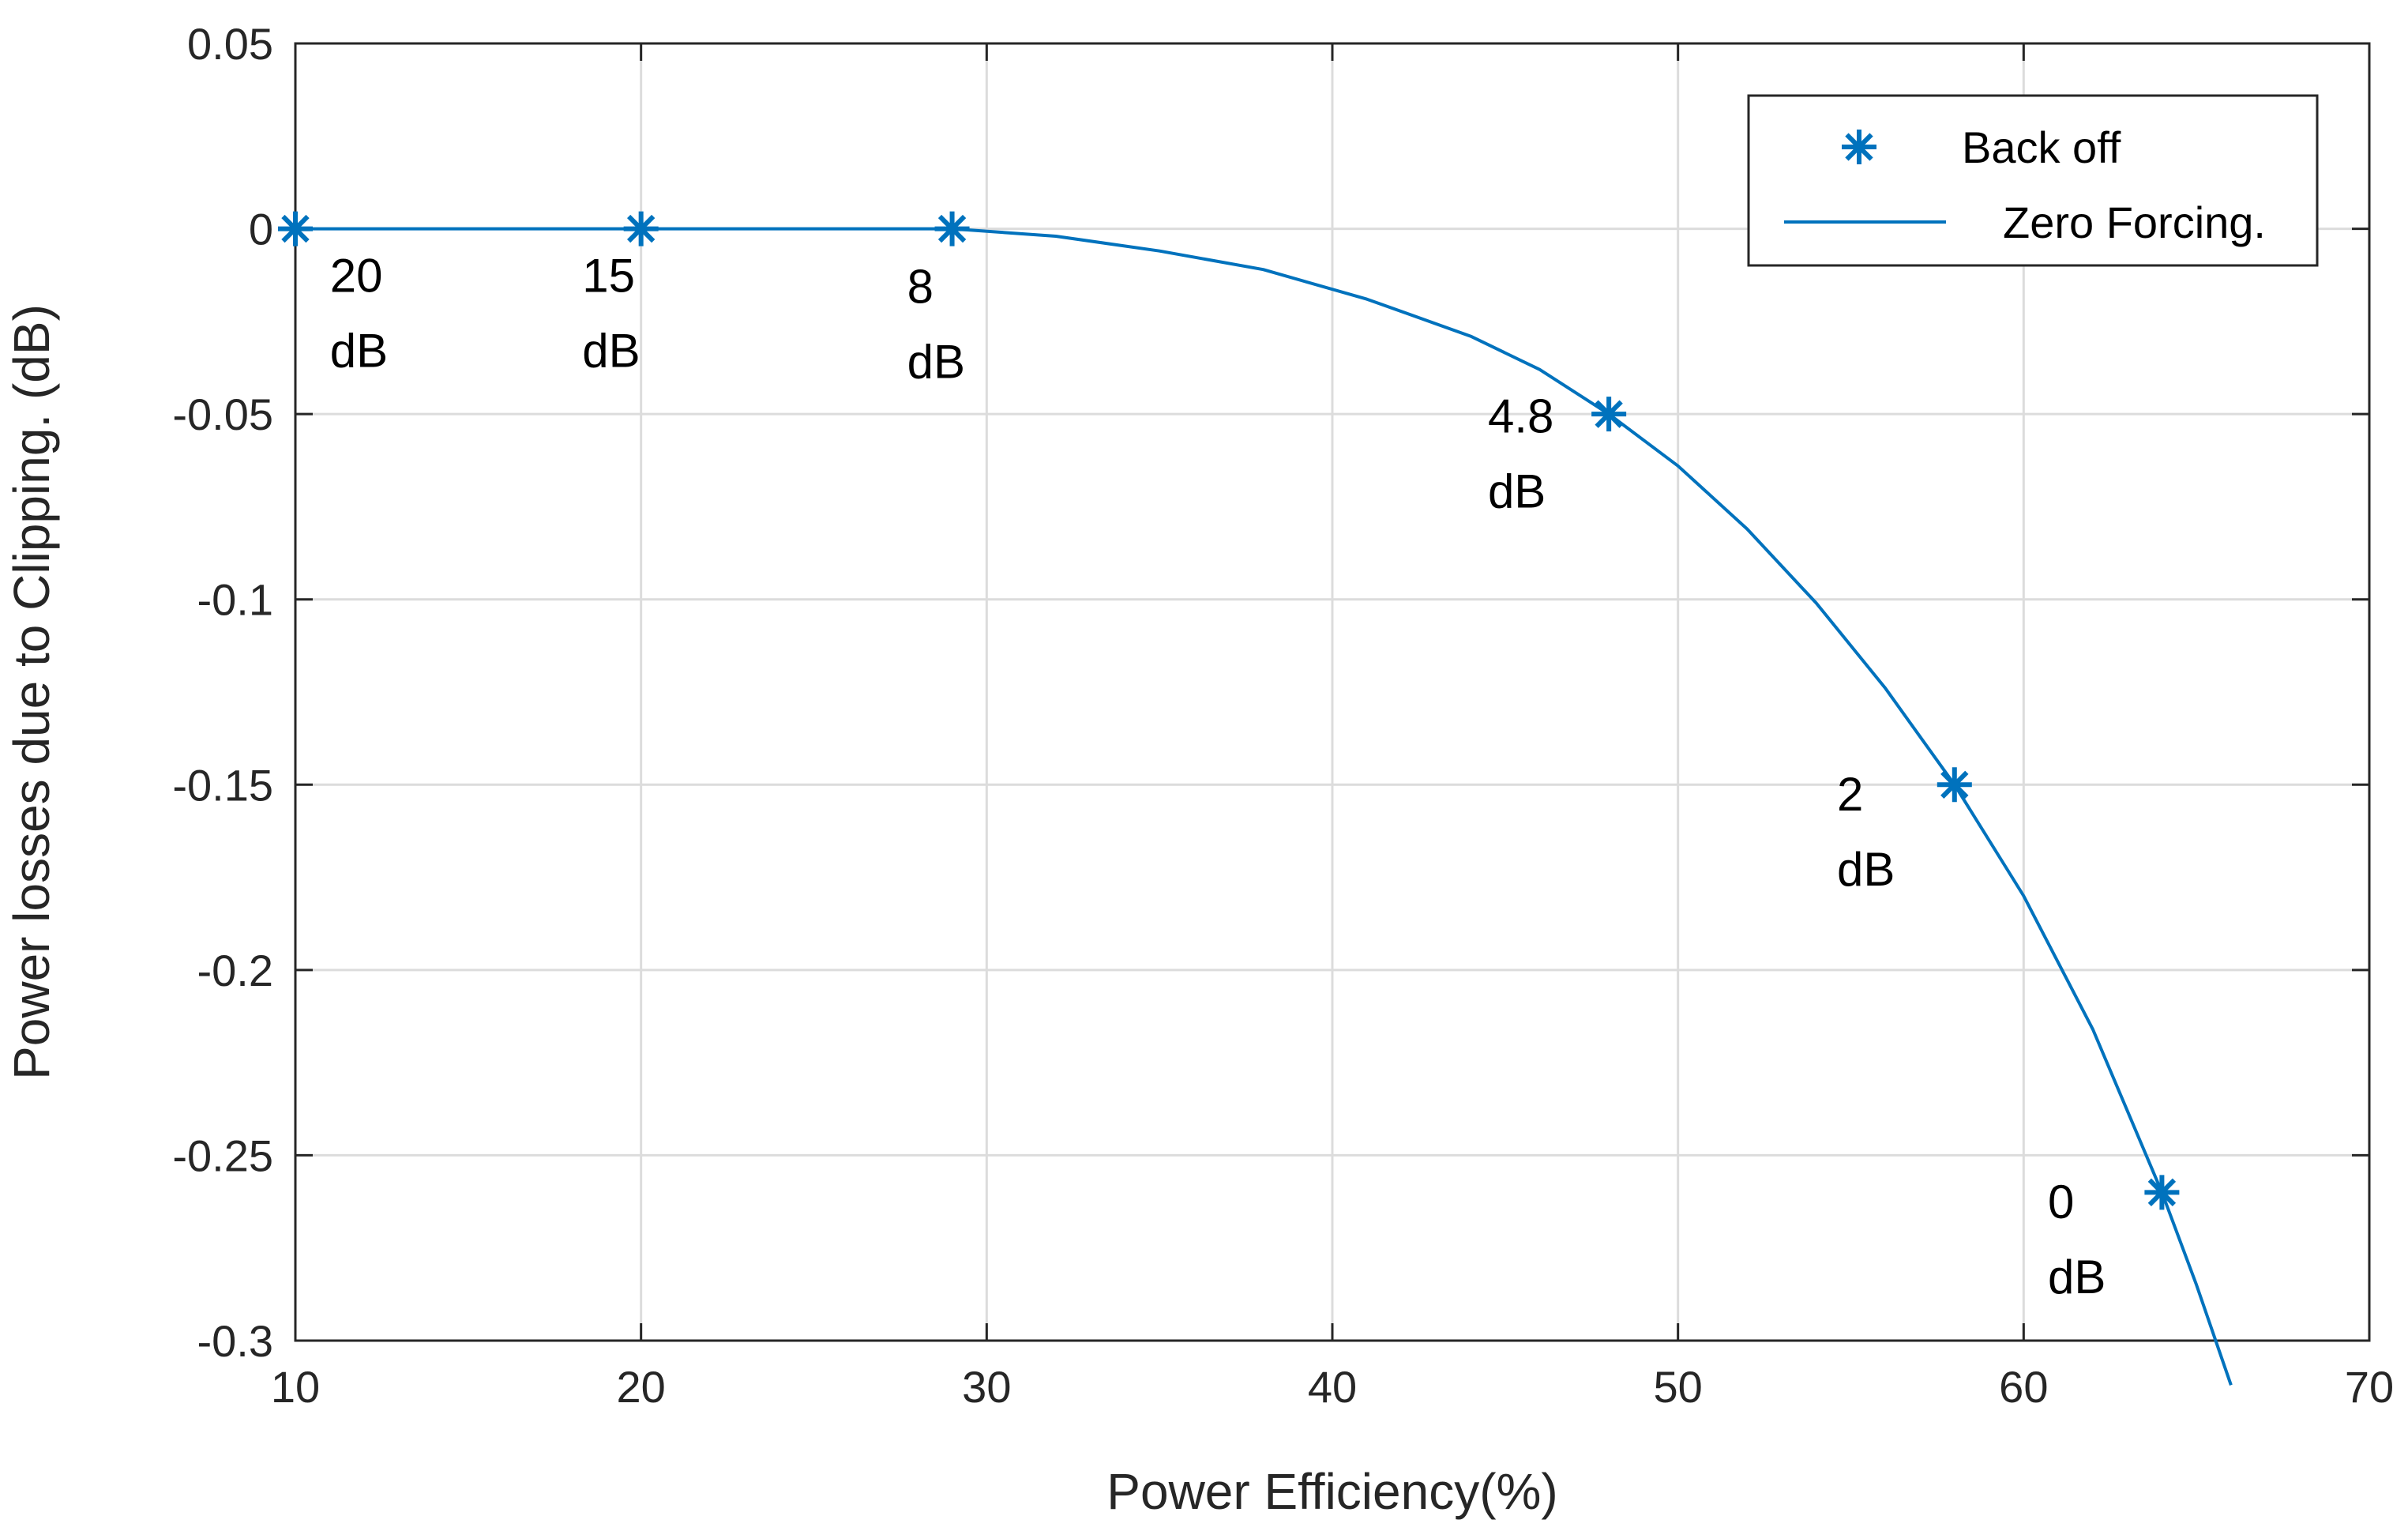 The height and width of the screenshot is (1531, 2408). I want to click on y-tick-label: 0.05, so click(230, 44).